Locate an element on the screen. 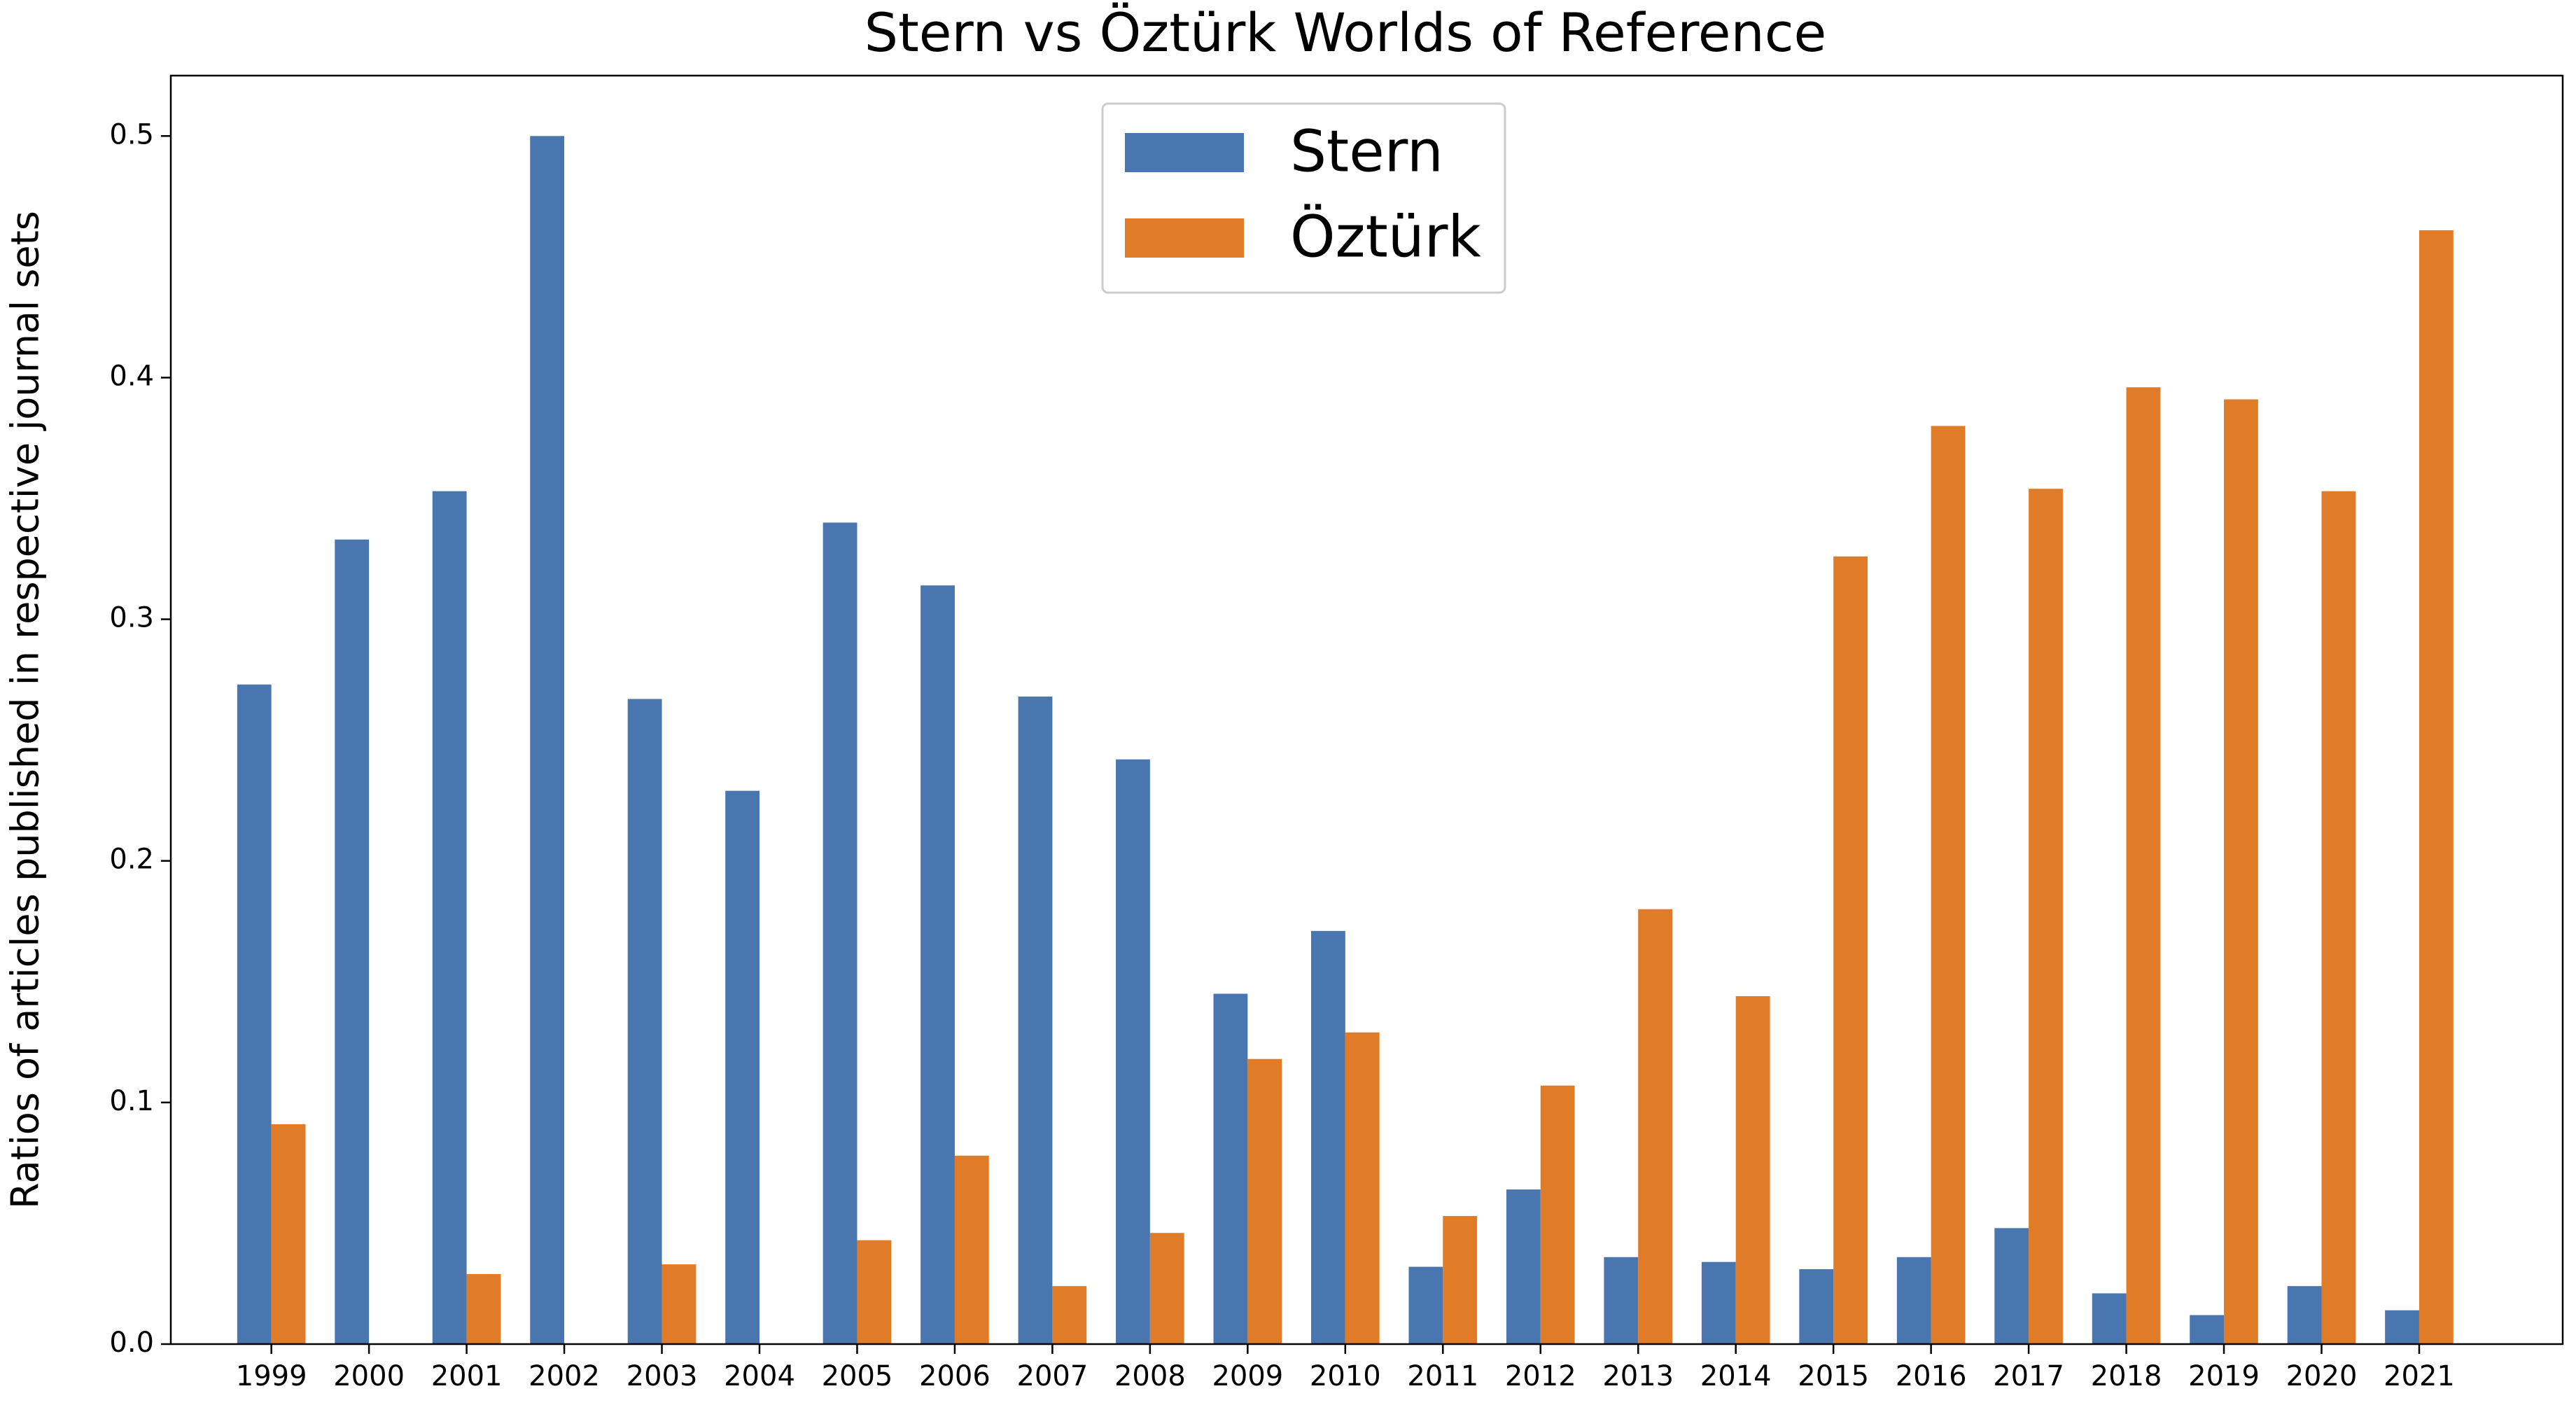  x-tick-label: 1999 is located at coordinates (271, 1376).